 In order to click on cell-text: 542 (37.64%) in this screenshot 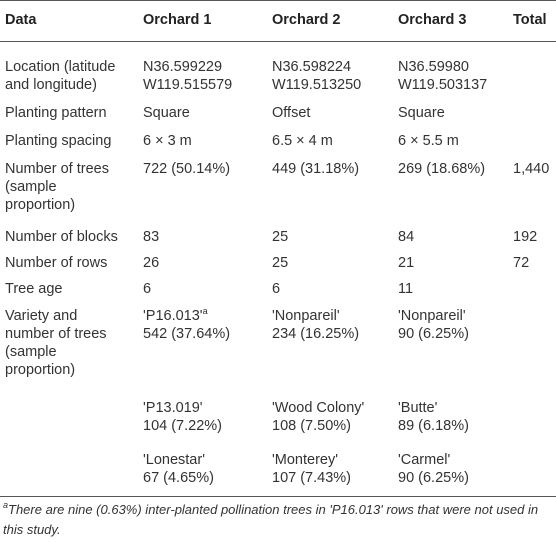, I will do `click(187, 334)`.